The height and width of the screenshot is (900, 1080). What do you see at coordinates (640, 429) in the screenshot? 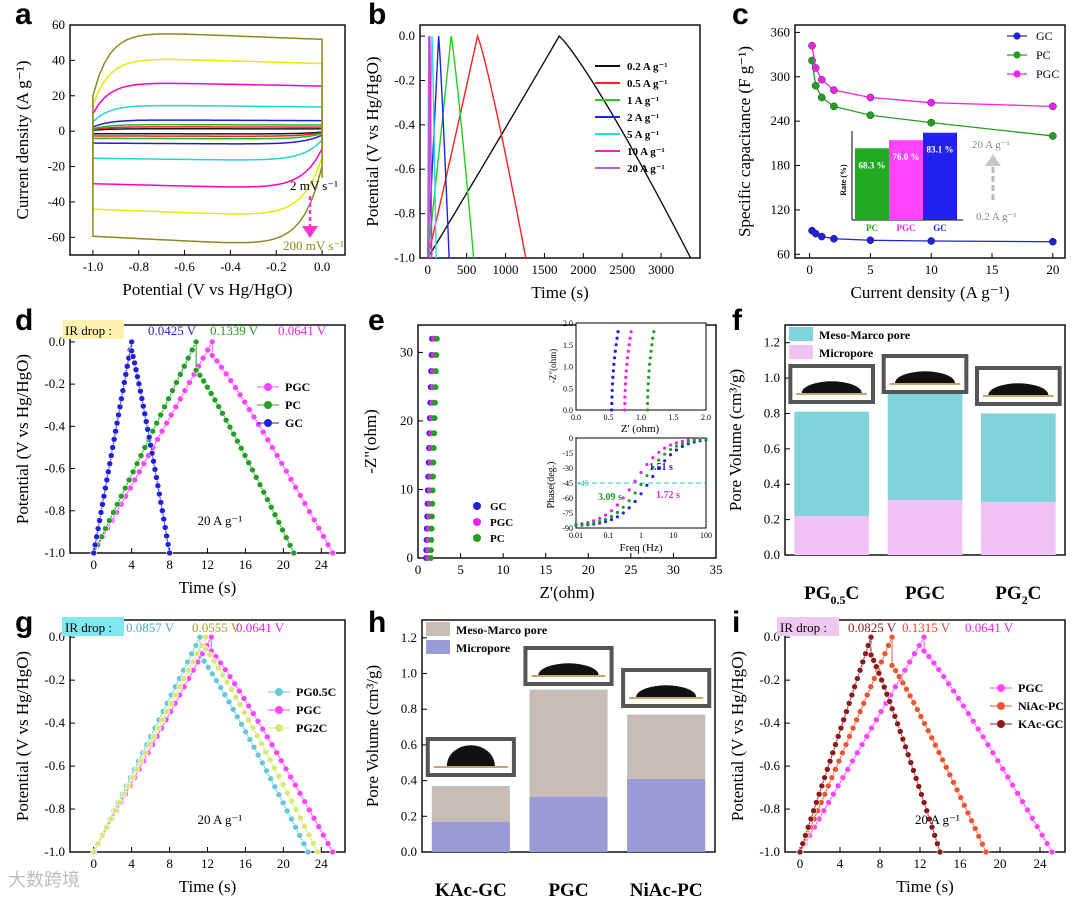
I see `inset1-xlabel: Z' (ohm)` at bounding box center [640, 429].